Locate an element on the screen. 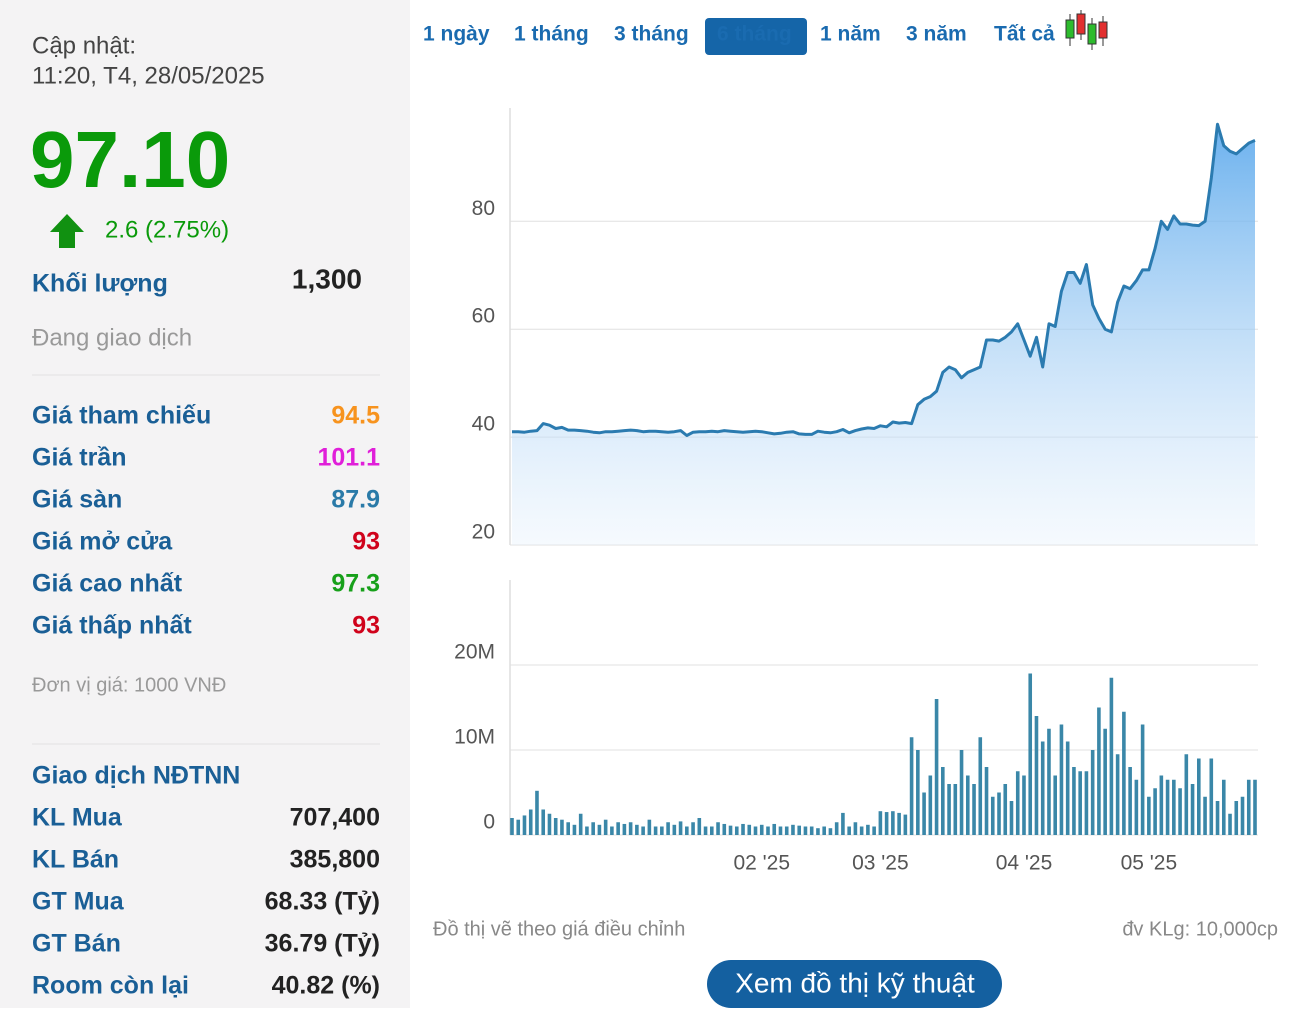  price: 97.10 is located at coordinates (130, 159).